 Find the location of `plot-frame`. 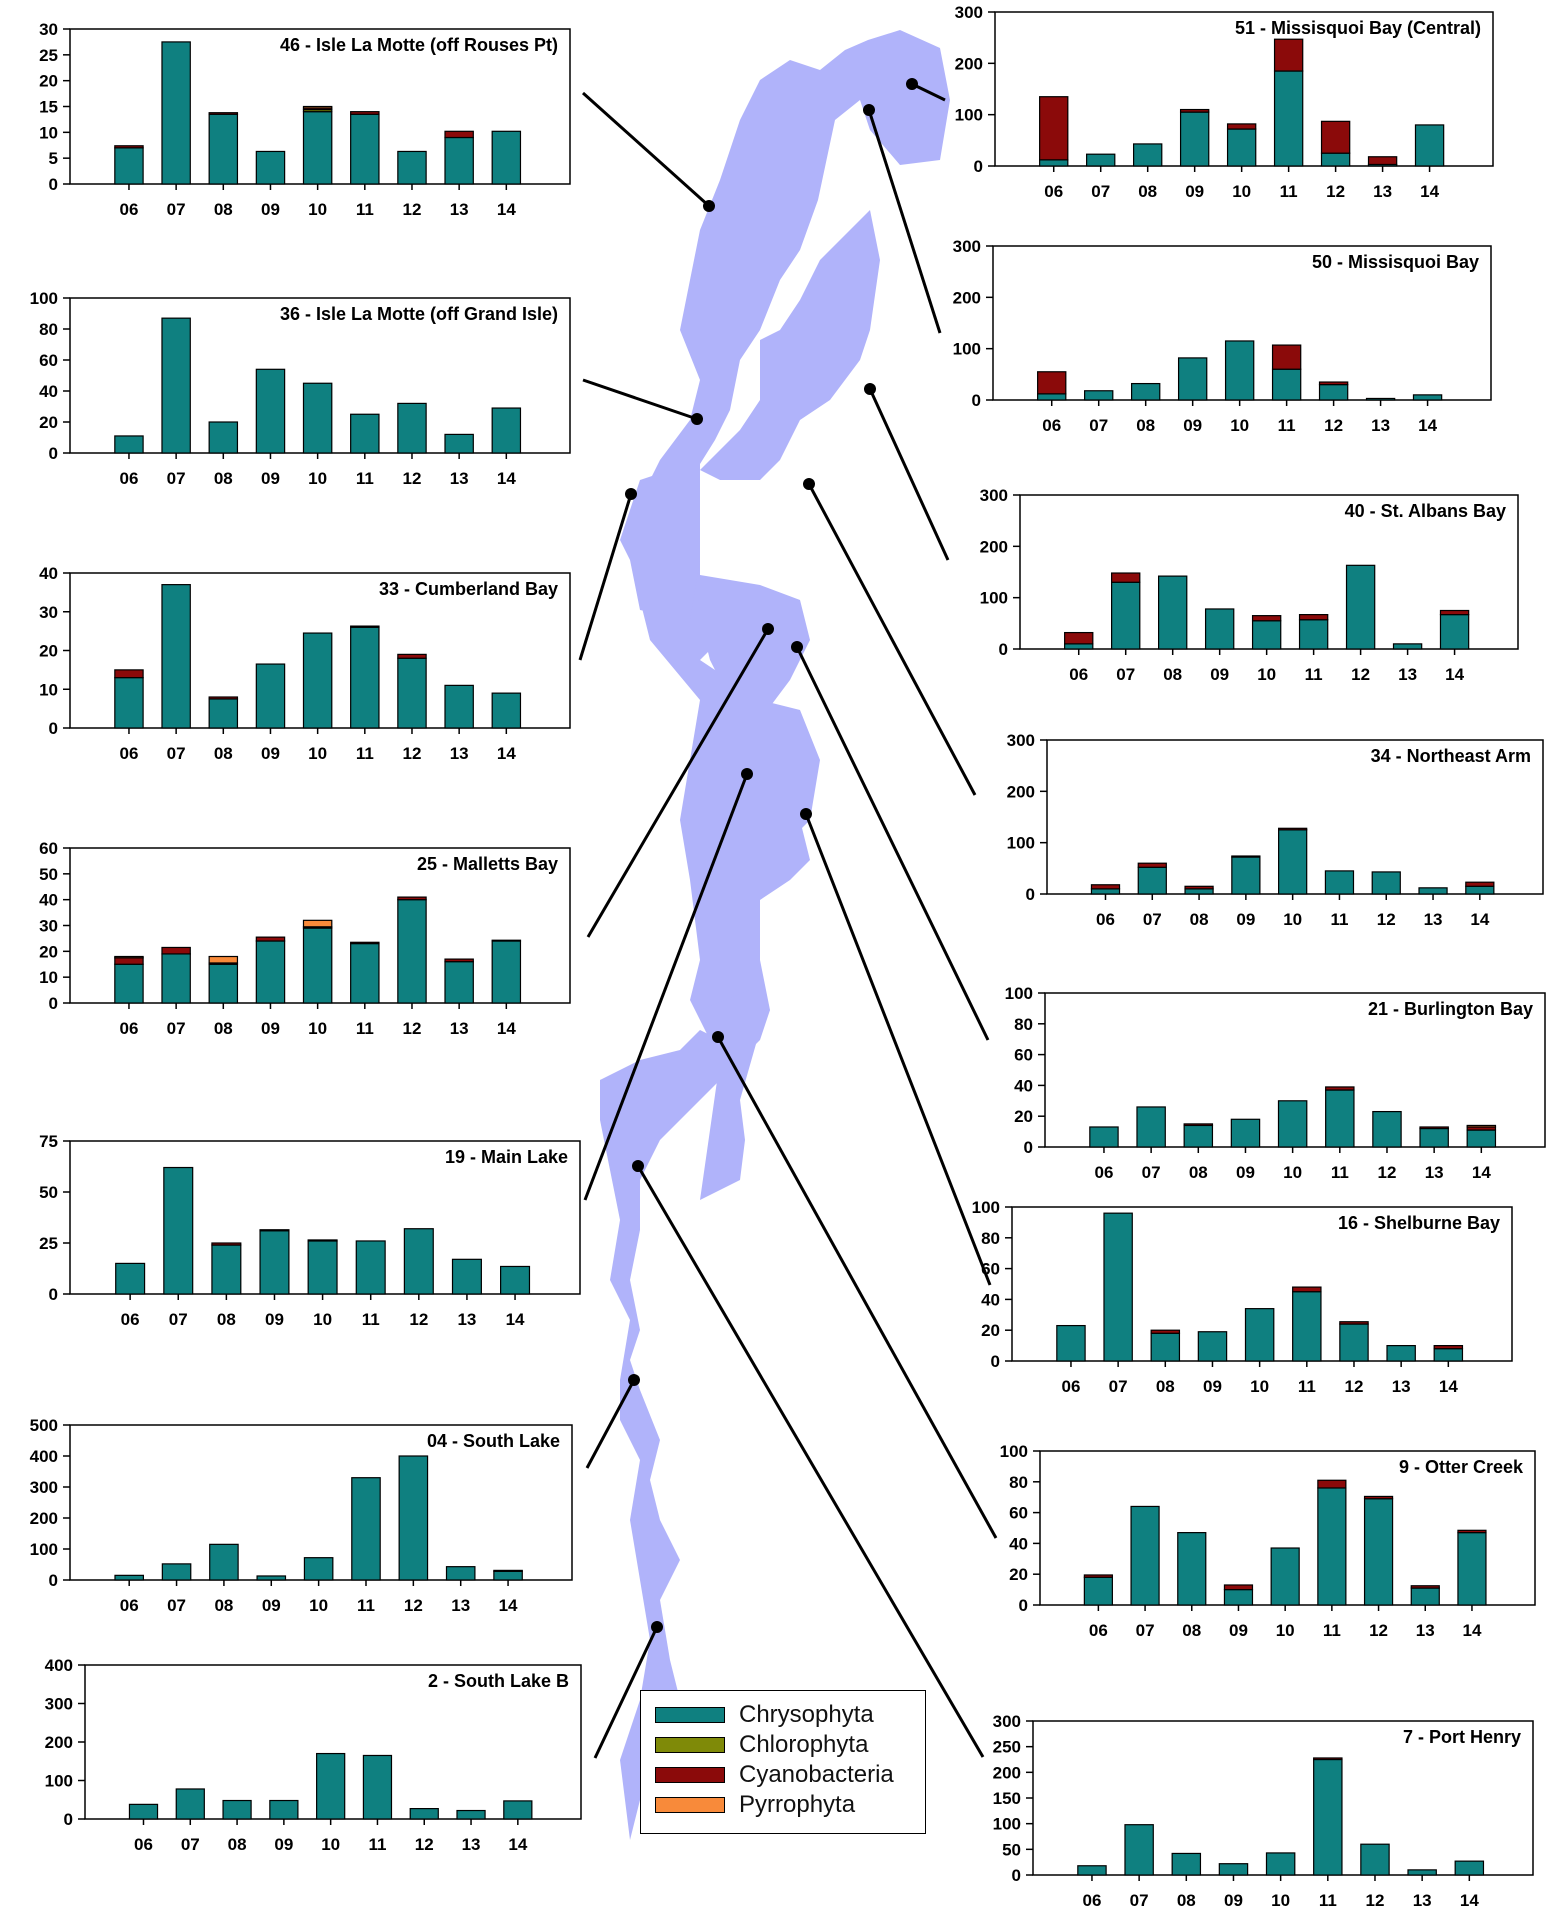

plot-frame is located at coordinates (321, 1502).